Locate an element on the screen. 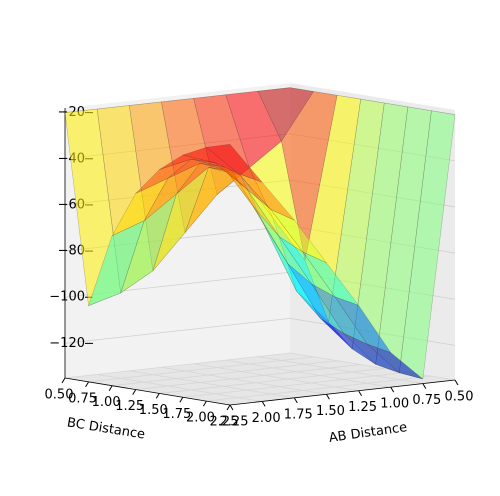  x-tick-label: 1.25 is located at coordinates (362, 407).